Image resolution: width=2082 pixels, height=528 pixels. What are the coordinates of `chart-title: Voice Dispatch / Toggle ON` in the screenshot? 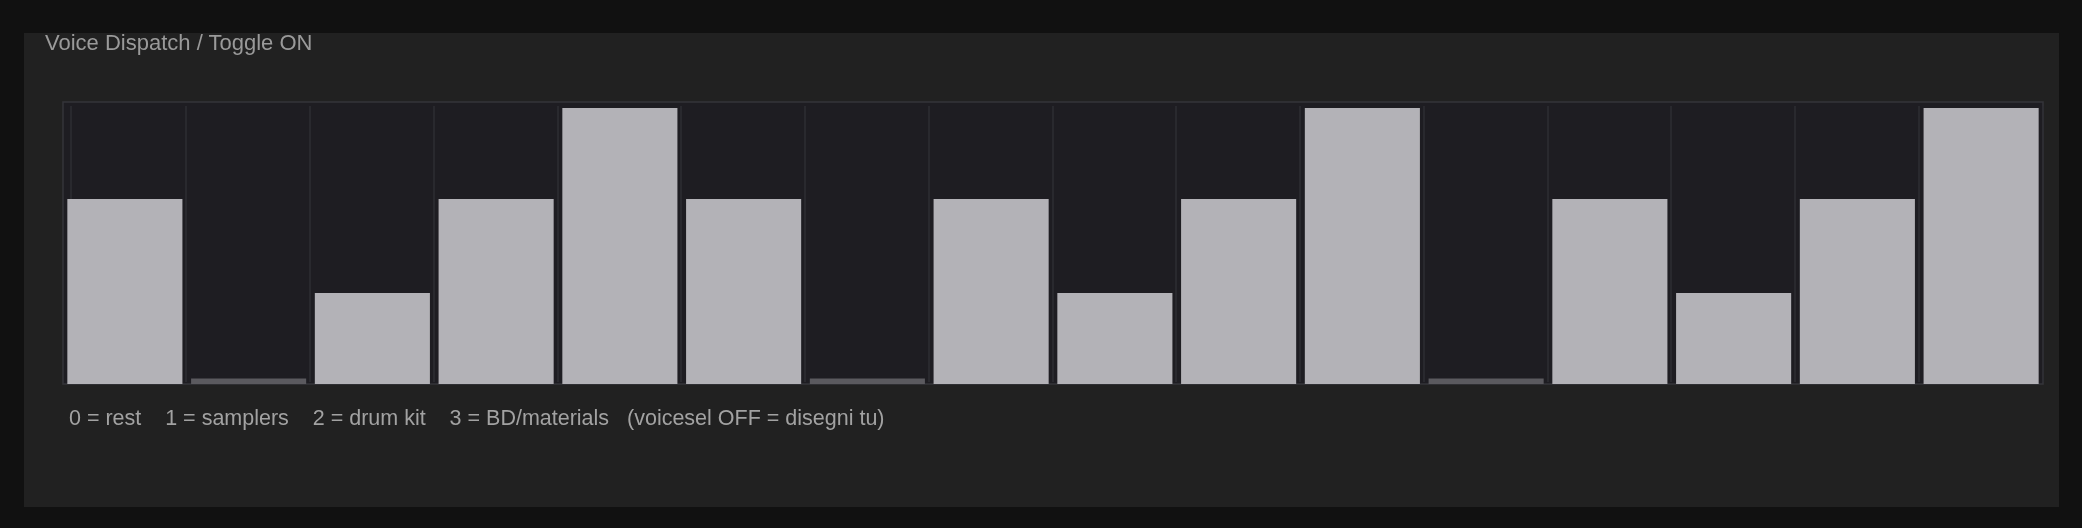 It's located at (179, 42).